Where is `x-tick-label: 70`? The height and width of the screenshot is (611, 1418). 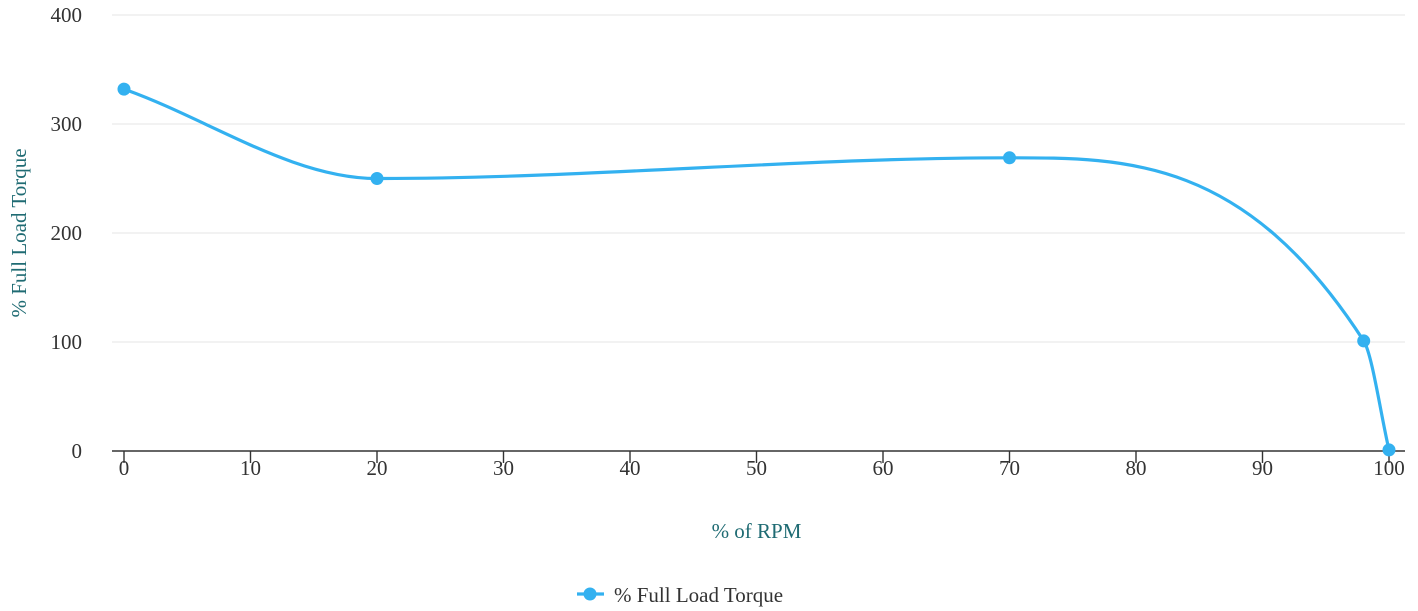
x-tick-label: 70 is located at coordinates (1009, 468).